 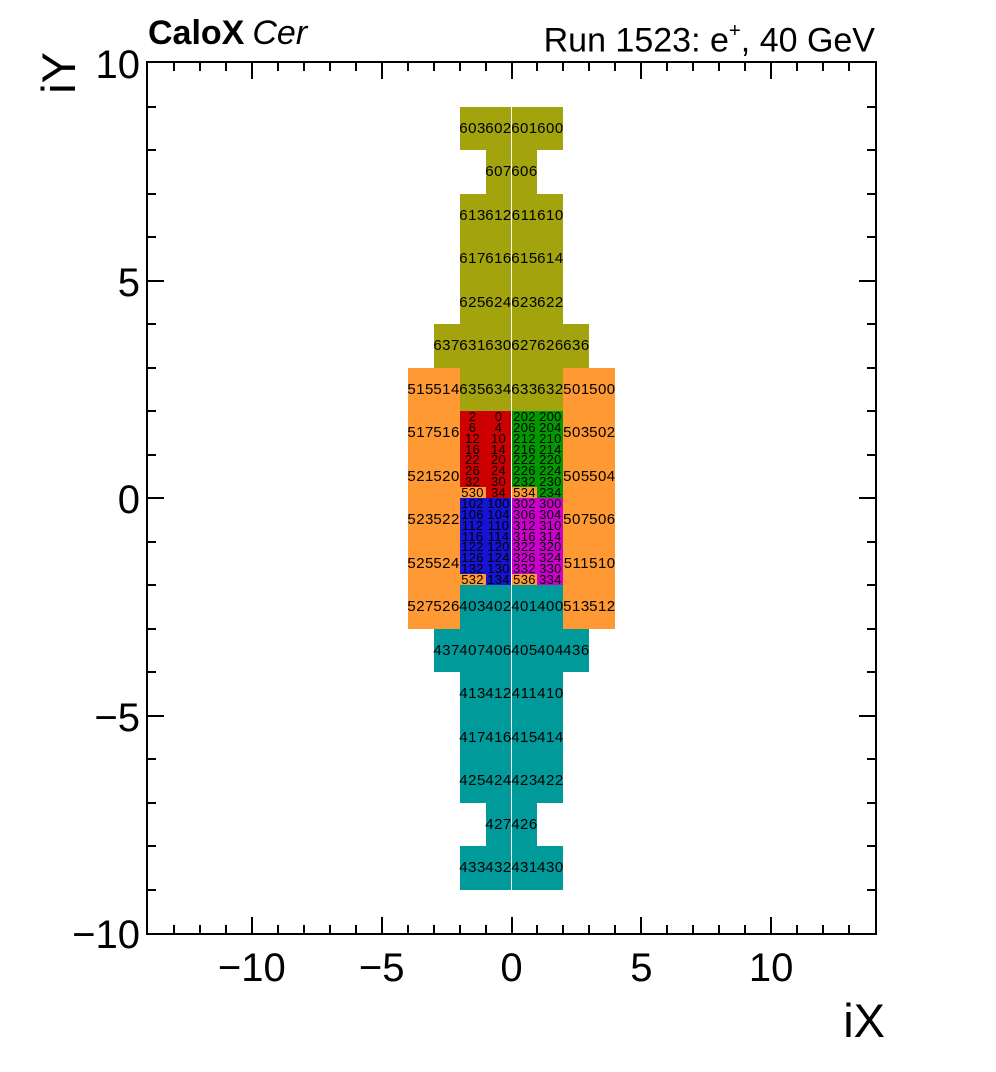 I want to click on y-tick-label: −10, so click(x=106, y=935).